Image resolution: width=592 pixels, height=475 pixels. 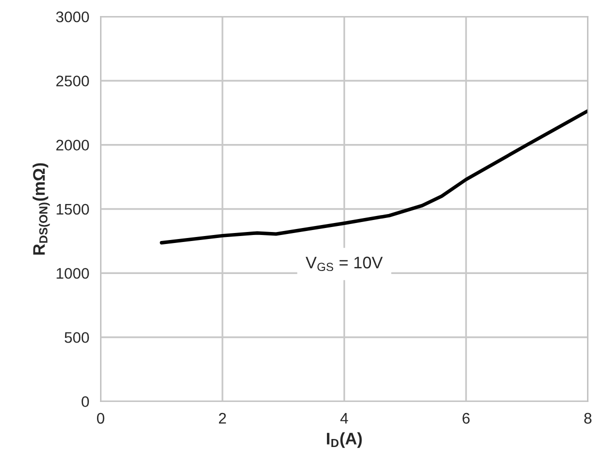 What do you see at coordinates (72, 81) in the screenshot?
I see `y-tick-label: 2500` at bounding box center [72, 81].